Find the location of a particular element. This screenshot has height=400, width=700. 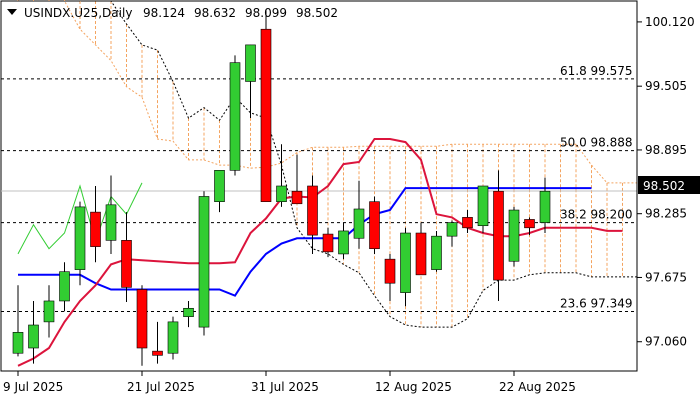

x-tick-label: 31 Jul 2025 is located at coordinates (285, 387).